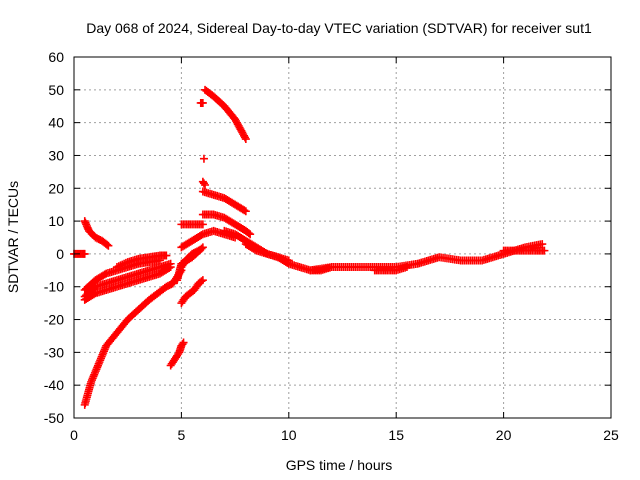  I want to click on x-axis-label: GPS time / hours, so click(339, 465).